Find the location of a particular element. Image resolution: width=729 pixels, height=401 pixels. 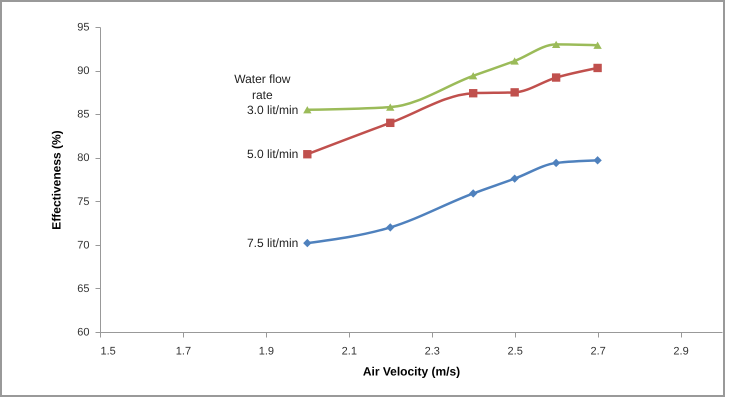

y-axis-title: Effectiveness (%) is located at coordinates (56, 180).